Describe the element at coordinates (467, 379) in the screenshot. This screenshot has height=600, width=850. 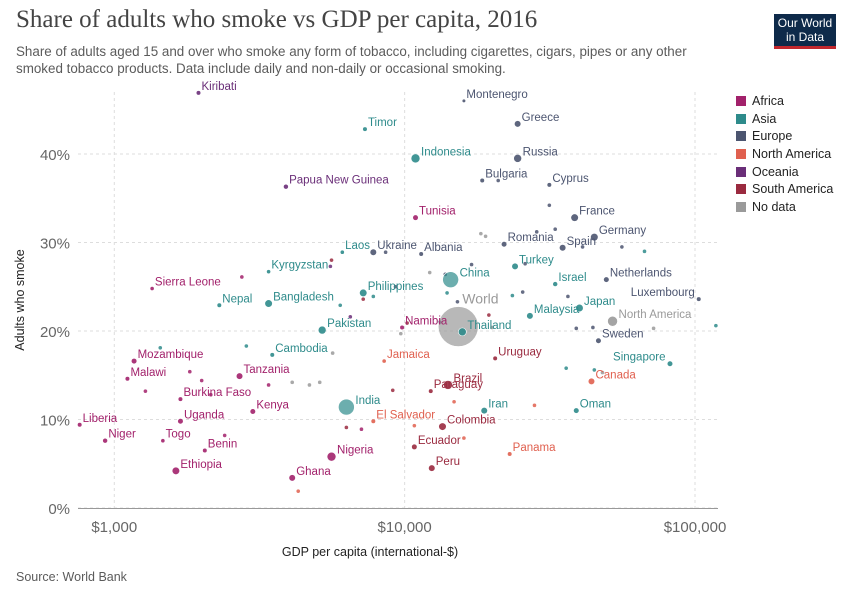
I see `point-label: Brazil` at that location.